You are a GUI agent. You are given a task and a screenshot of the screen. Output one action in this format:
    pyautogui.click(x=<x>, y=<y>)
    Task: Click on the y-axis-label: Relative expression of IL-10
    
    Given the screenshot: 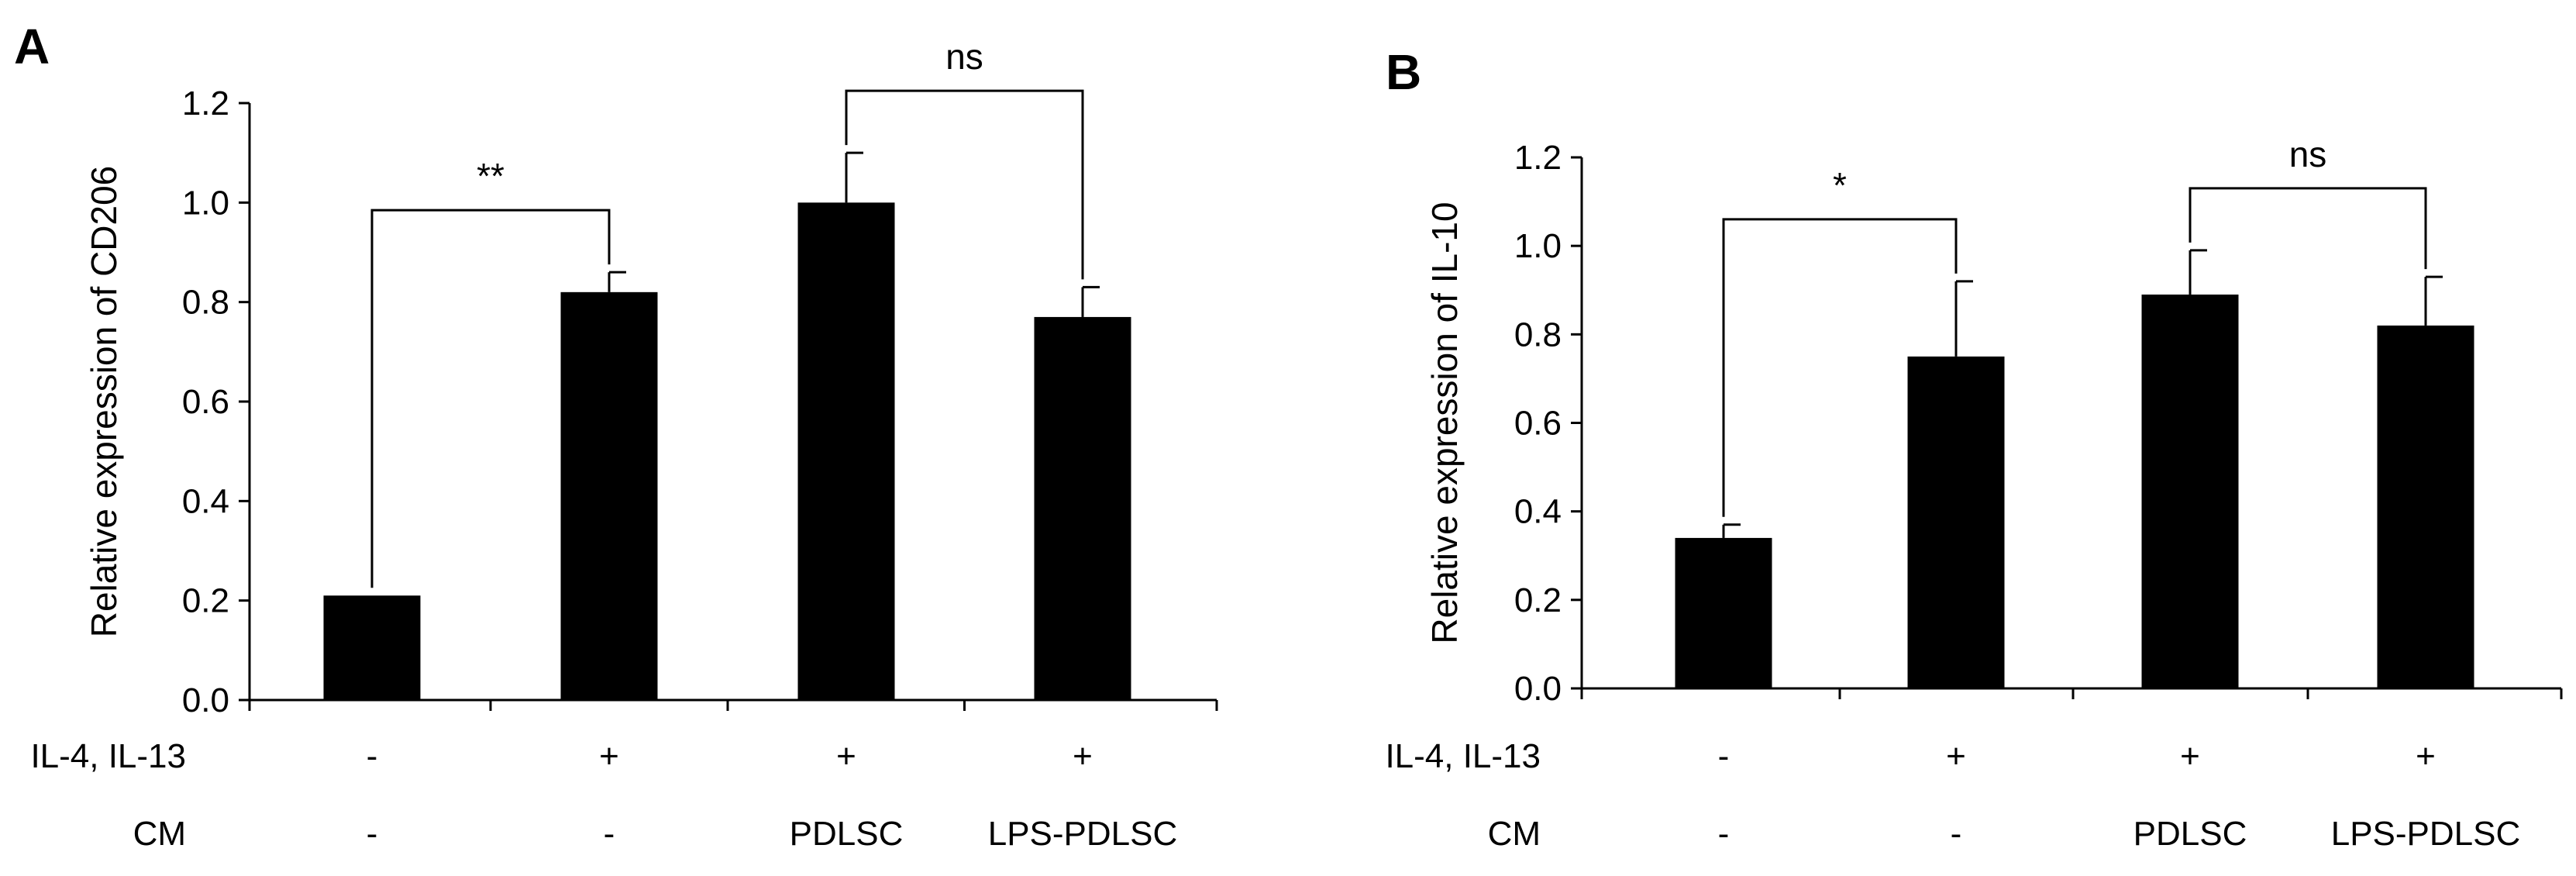 What is the action you would take?
    pyautogui.click(x=1444, y=422)
    